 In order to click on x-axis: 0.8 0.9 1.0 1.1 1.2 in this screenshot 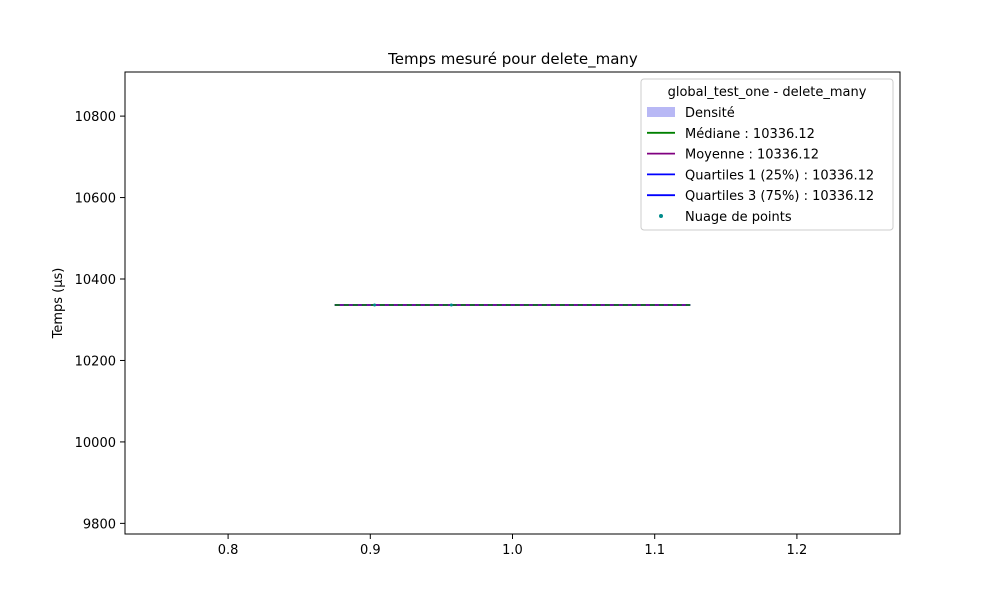, I will do `click(512, 546)`.